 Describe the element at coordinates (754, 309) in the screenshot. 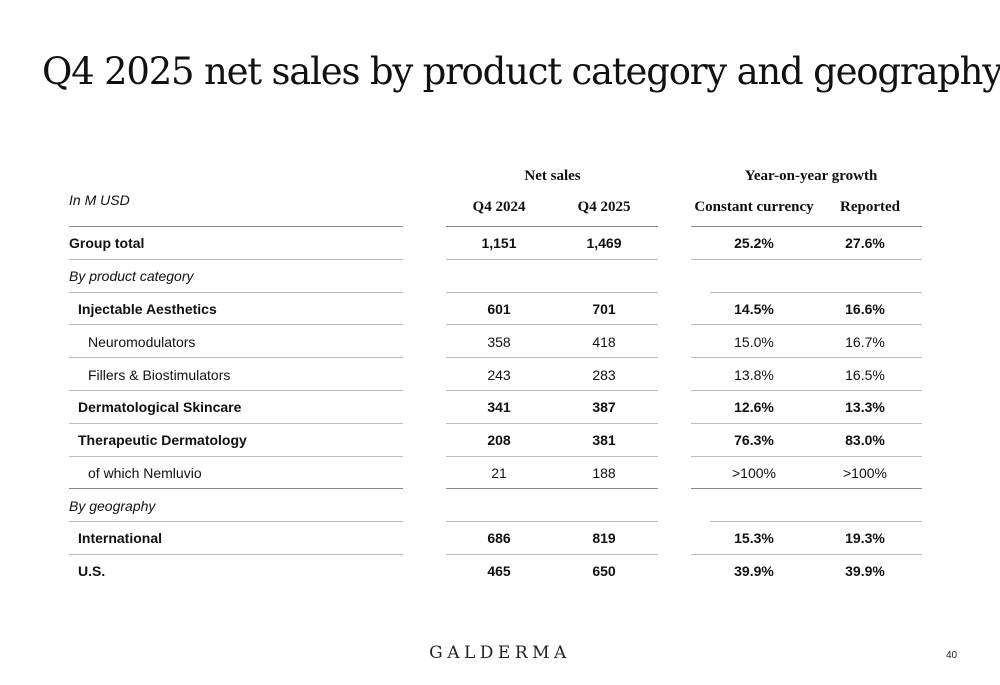

I see `cell-constant-currency: 14.5%` at that location.